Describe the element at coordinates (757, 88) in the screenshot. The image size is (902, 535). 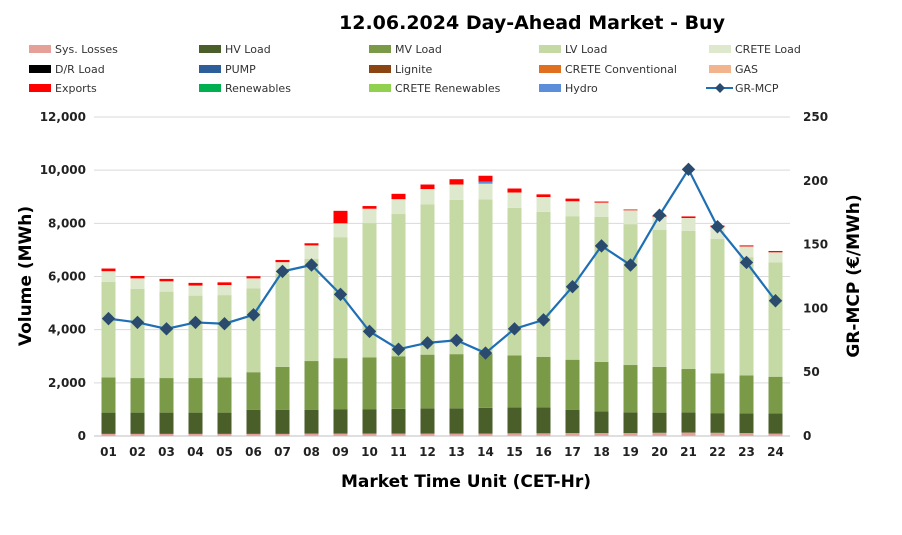
I see `legend-label-gr-mcp: GR-MCP` at that location.